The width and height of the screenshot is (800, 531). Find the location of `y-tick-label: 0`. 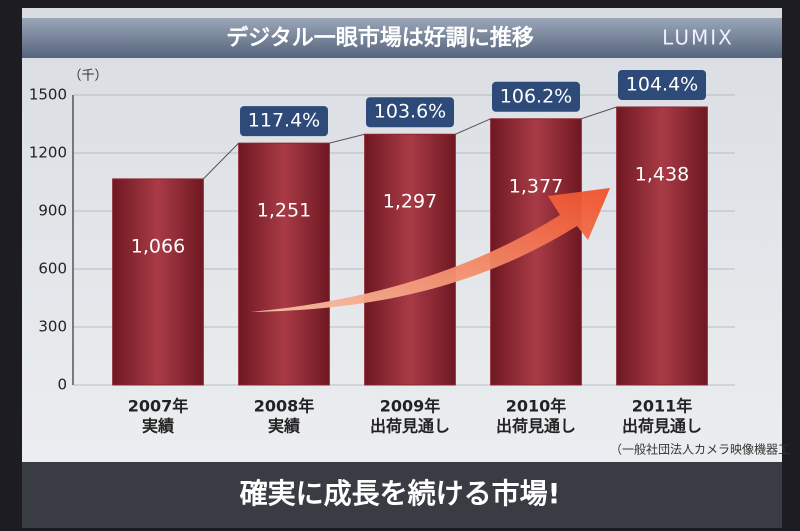

y-tick-label: 0 is located at coordinates (62, 385).